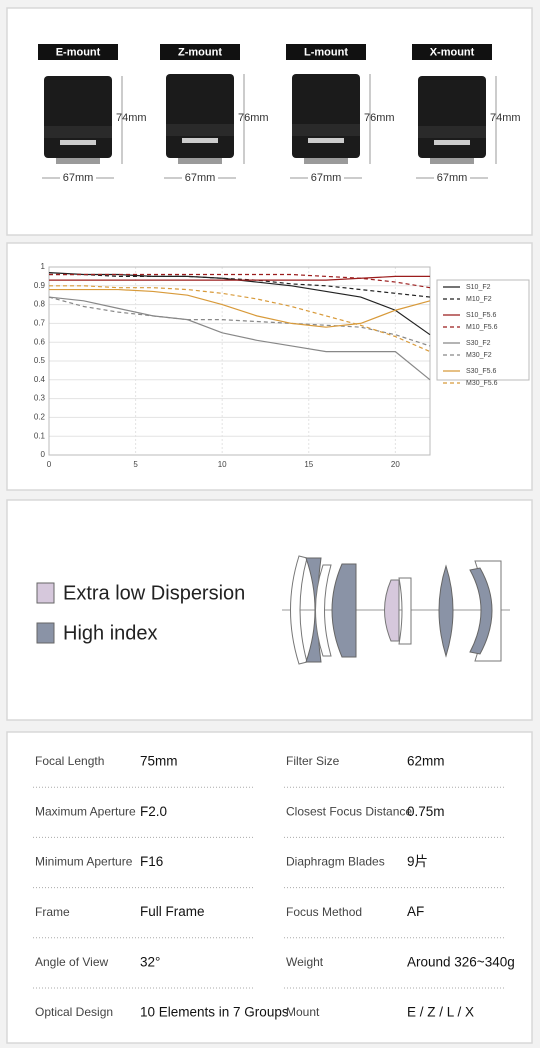 The height and width of the screenshot is (1048, 540). Describe the element at coordinates (214, 1012) in the screenshot. I see `spec-value: 10 Elements in 7 Groups` at that location.